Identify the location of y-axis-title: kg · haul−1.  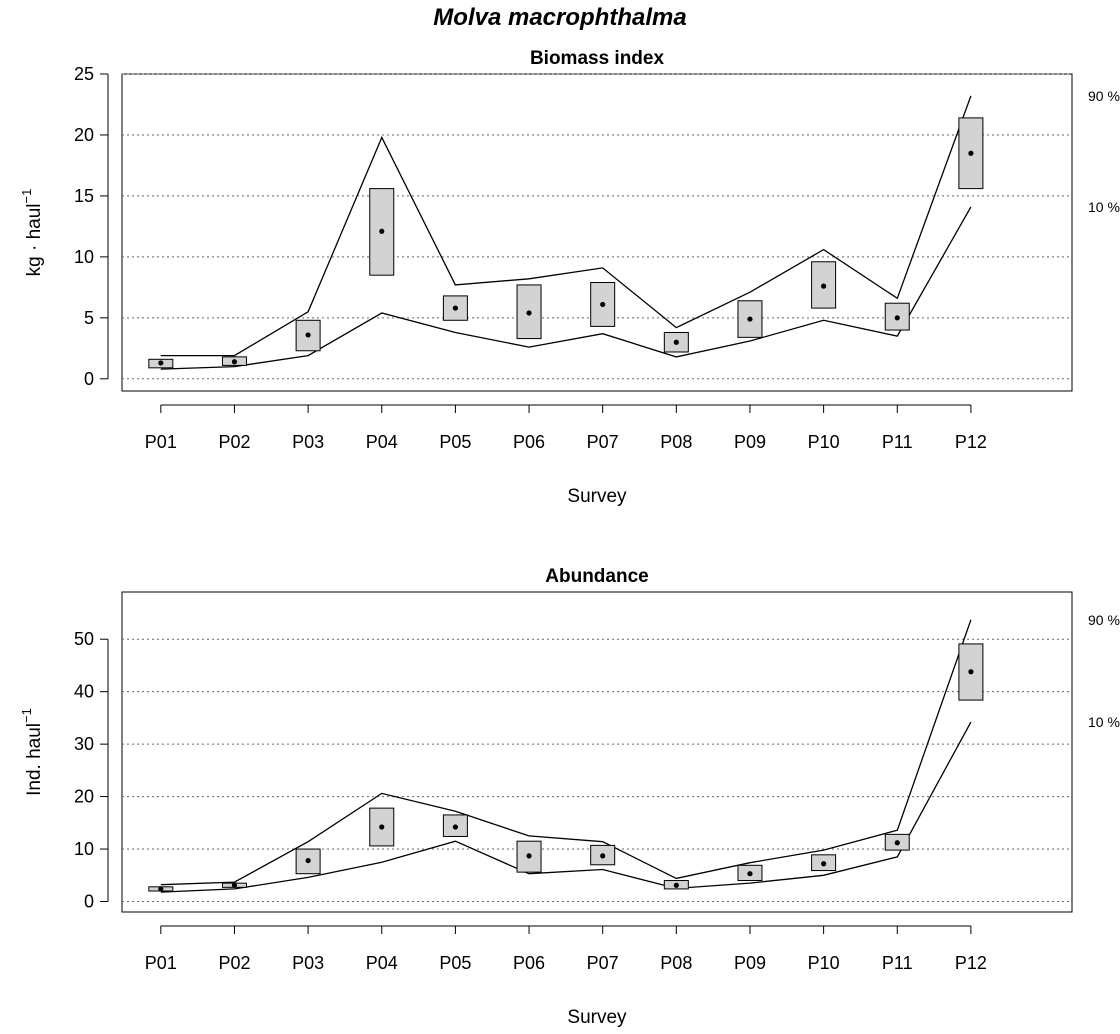
(32, 233).